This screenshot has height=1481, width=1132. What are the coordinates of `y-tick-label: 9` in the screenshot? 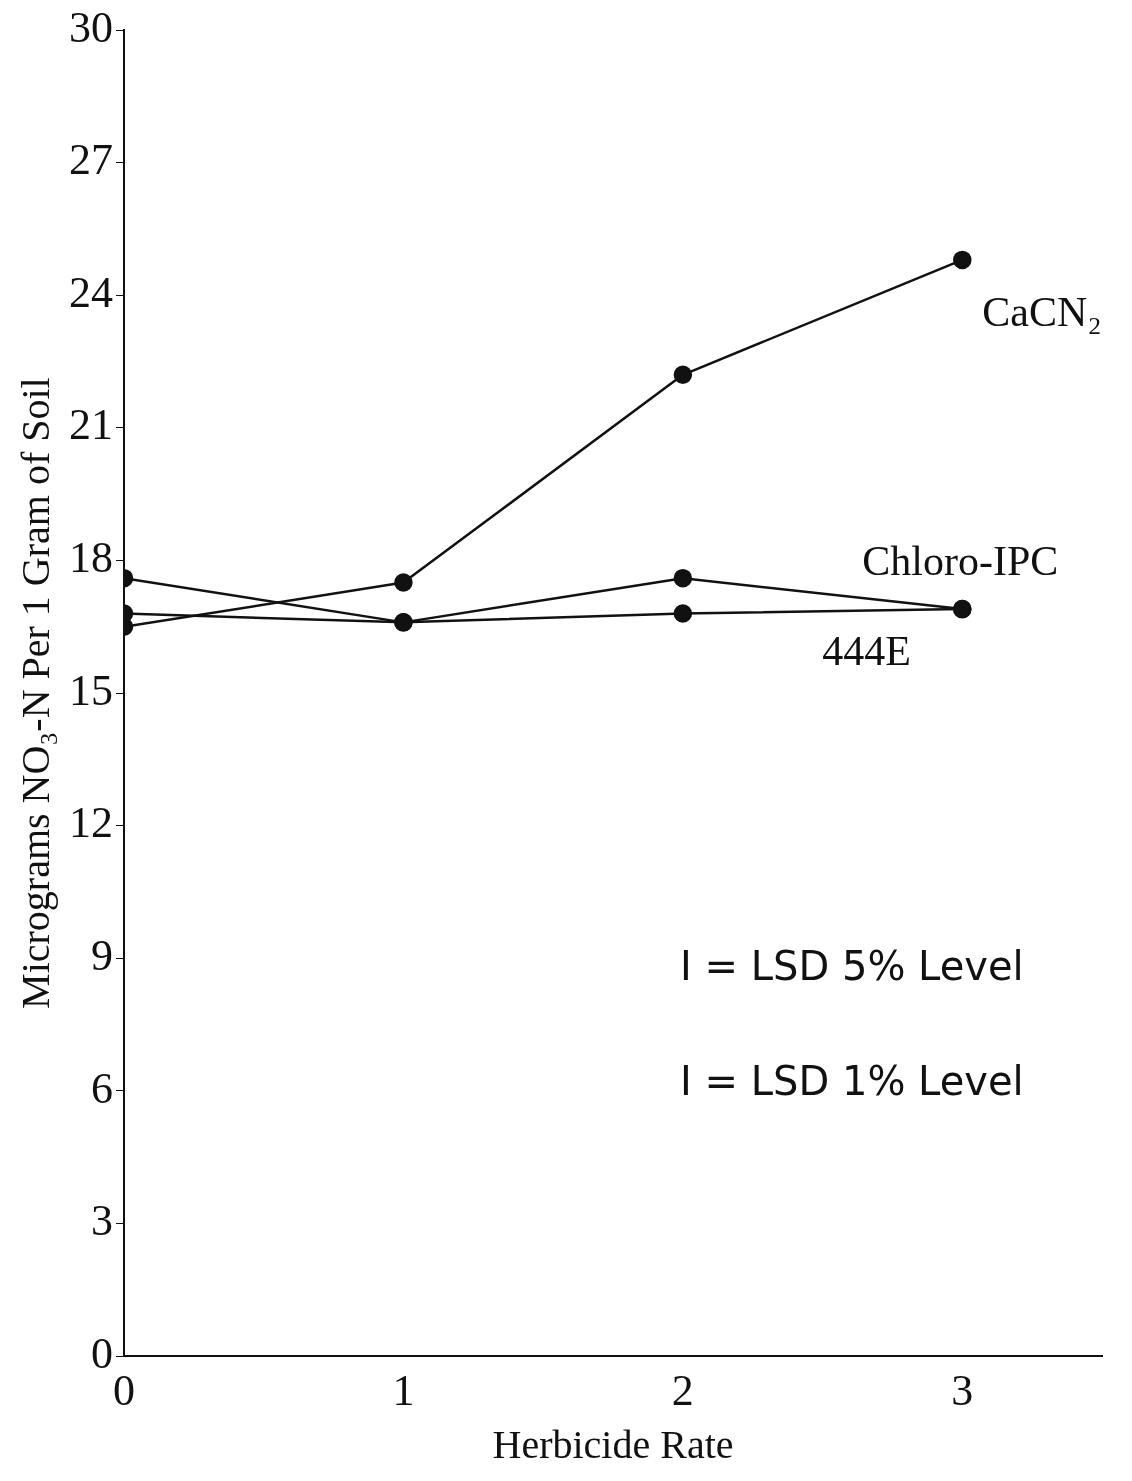 It's located at (102, 955).